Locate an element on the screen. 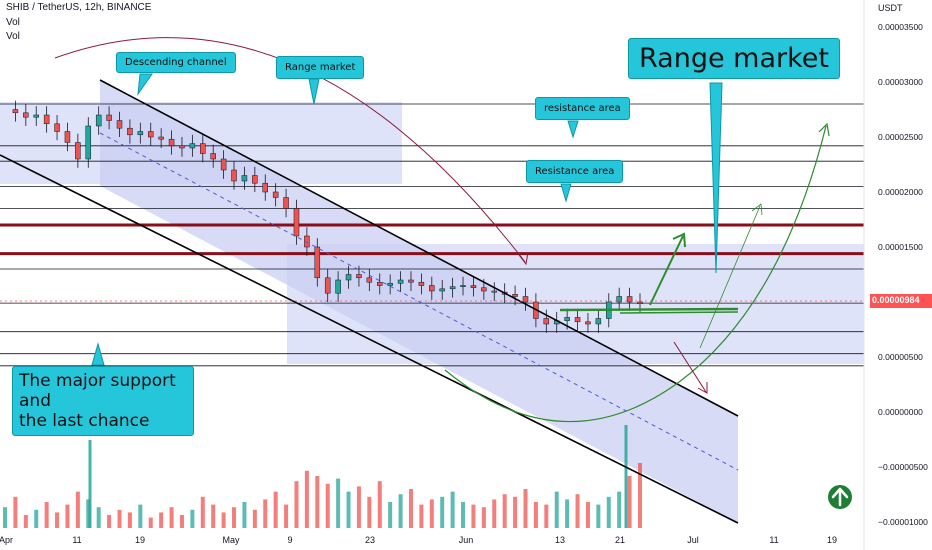 The height and width of the screenshot is (550, 932). breakout-arrow-head is located at coordinates (679, 240).